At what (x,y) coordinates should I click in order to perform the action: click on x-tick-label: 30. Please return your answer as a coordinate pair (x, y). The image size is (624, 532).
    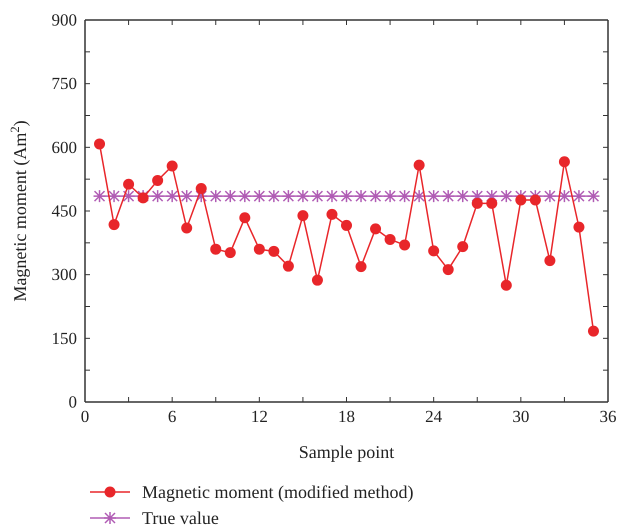
    Looking at the image, I should click on (521, 416).